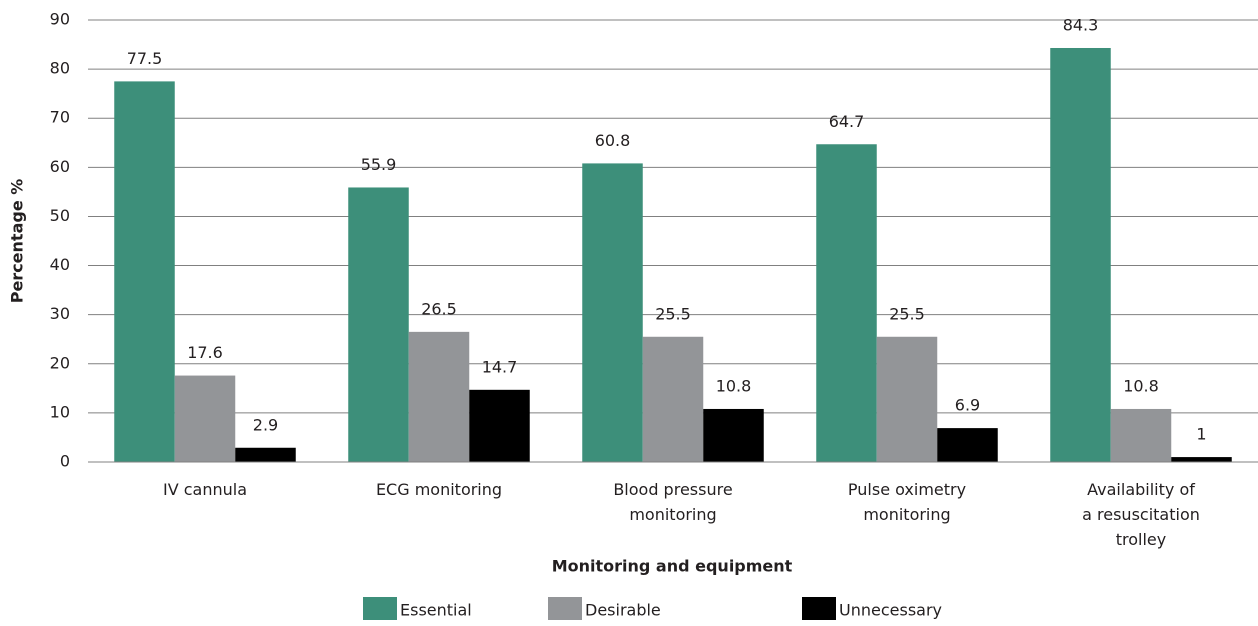  Describe the element at coordinates (60, 362) in the screenshot. I see `y-tick-label: 20` at that location.